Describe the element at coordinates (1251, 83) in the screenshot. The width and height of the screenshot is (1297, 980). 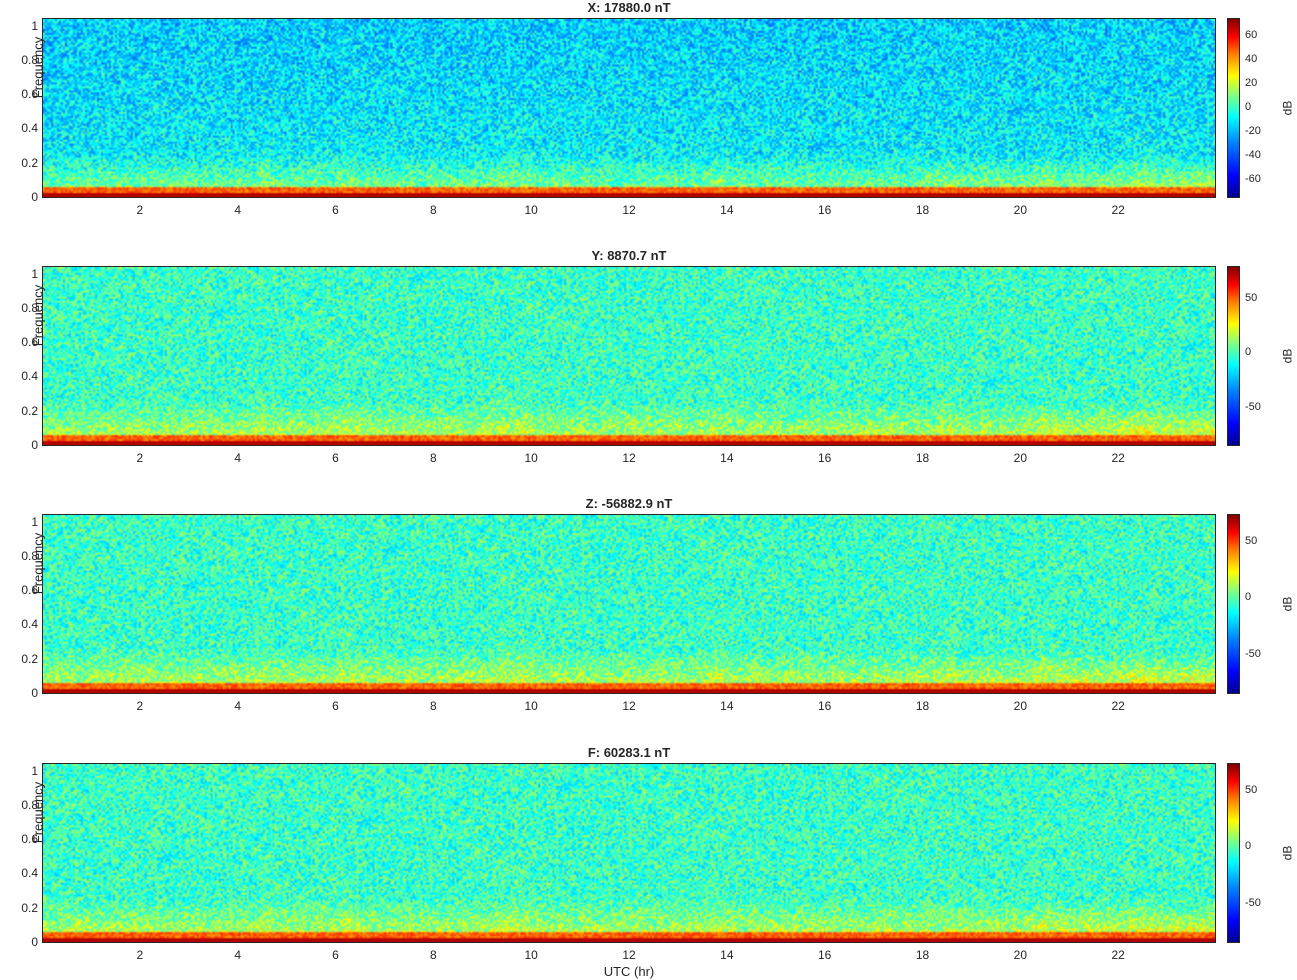
I see `colorbar-tick-label: 20` at that location.